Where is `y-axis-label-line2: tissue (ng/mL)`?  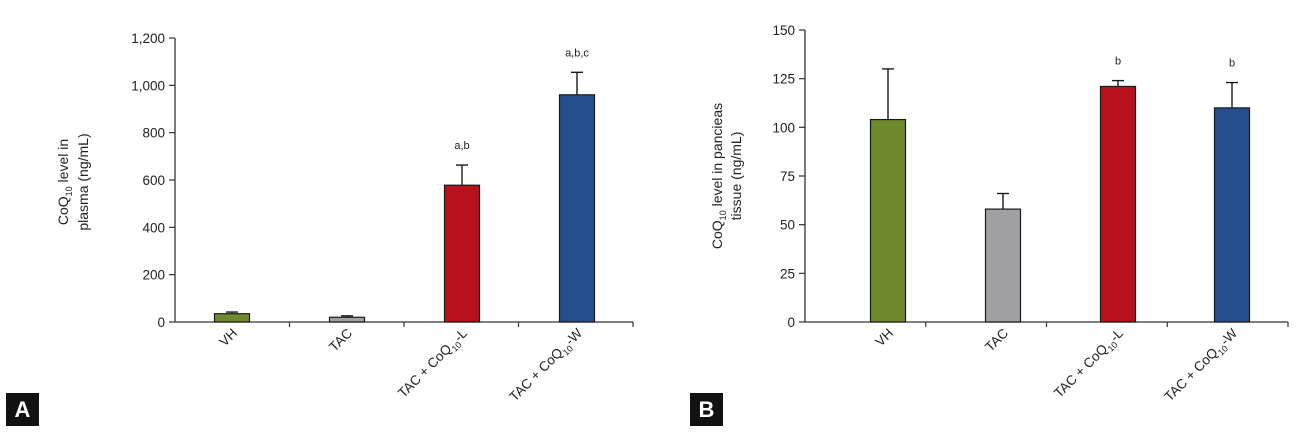
y-axis-label-line2: tissue (ng/mL) is located at coordinates (736, 176).